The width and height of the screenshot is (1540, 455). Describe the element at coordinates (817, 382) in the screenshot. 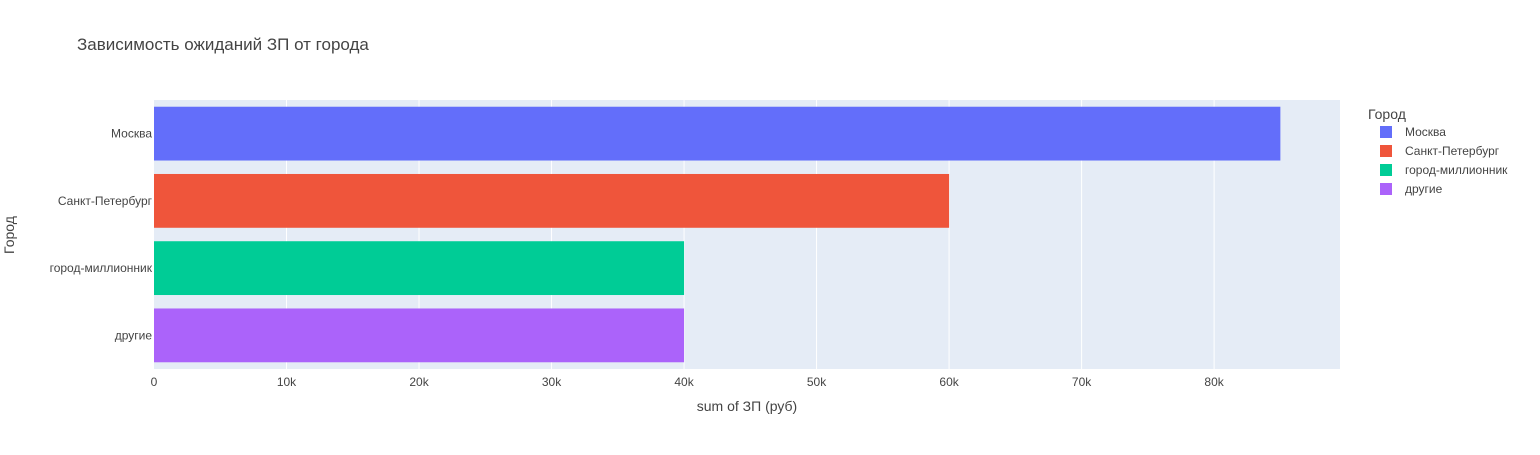

I see `x-tick-label: 50k` at that location.